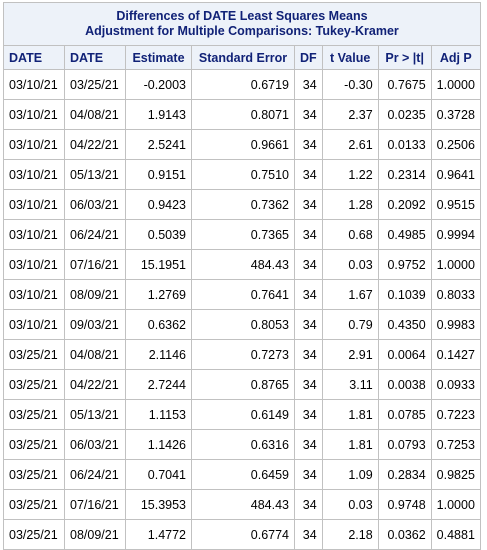  What do you see at coordinates (158, 234) in the screenshot?
I see `estimate-cell: 0.5039` at bounding box center [158, 234].